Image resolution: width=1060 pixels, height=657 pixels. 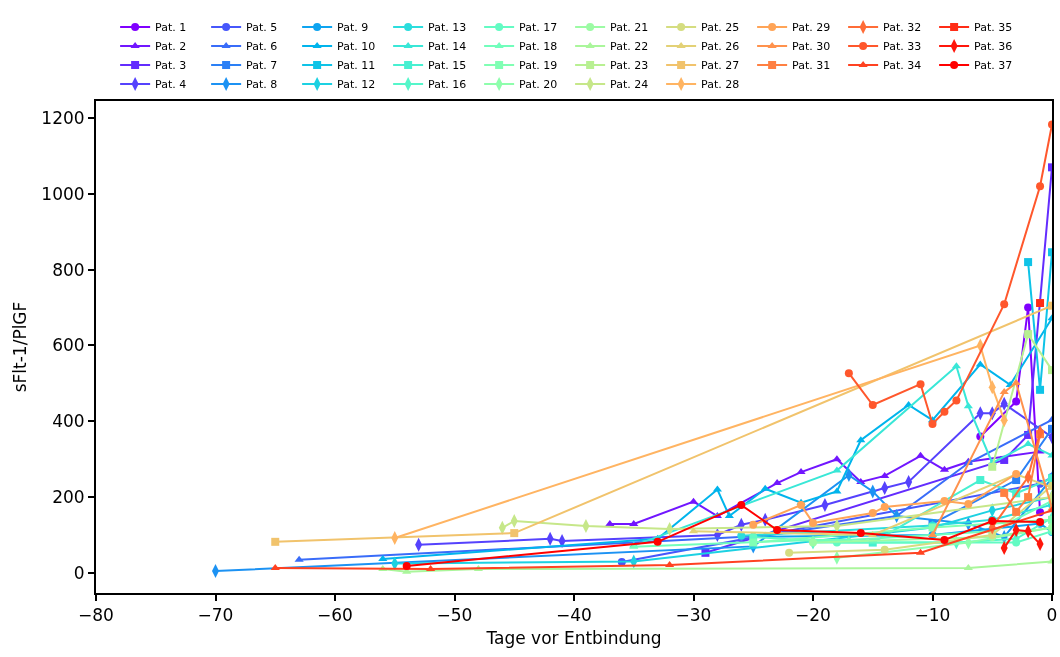 I want to click on legend-label: Pat. 33, so click(x=902, y=47).